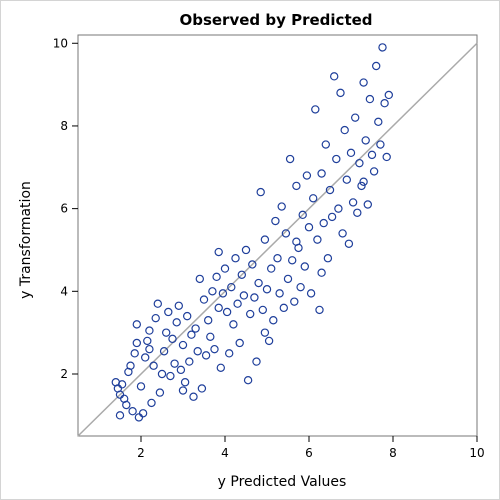  I want to click on x-tick-label: 8, so click(393, 453).